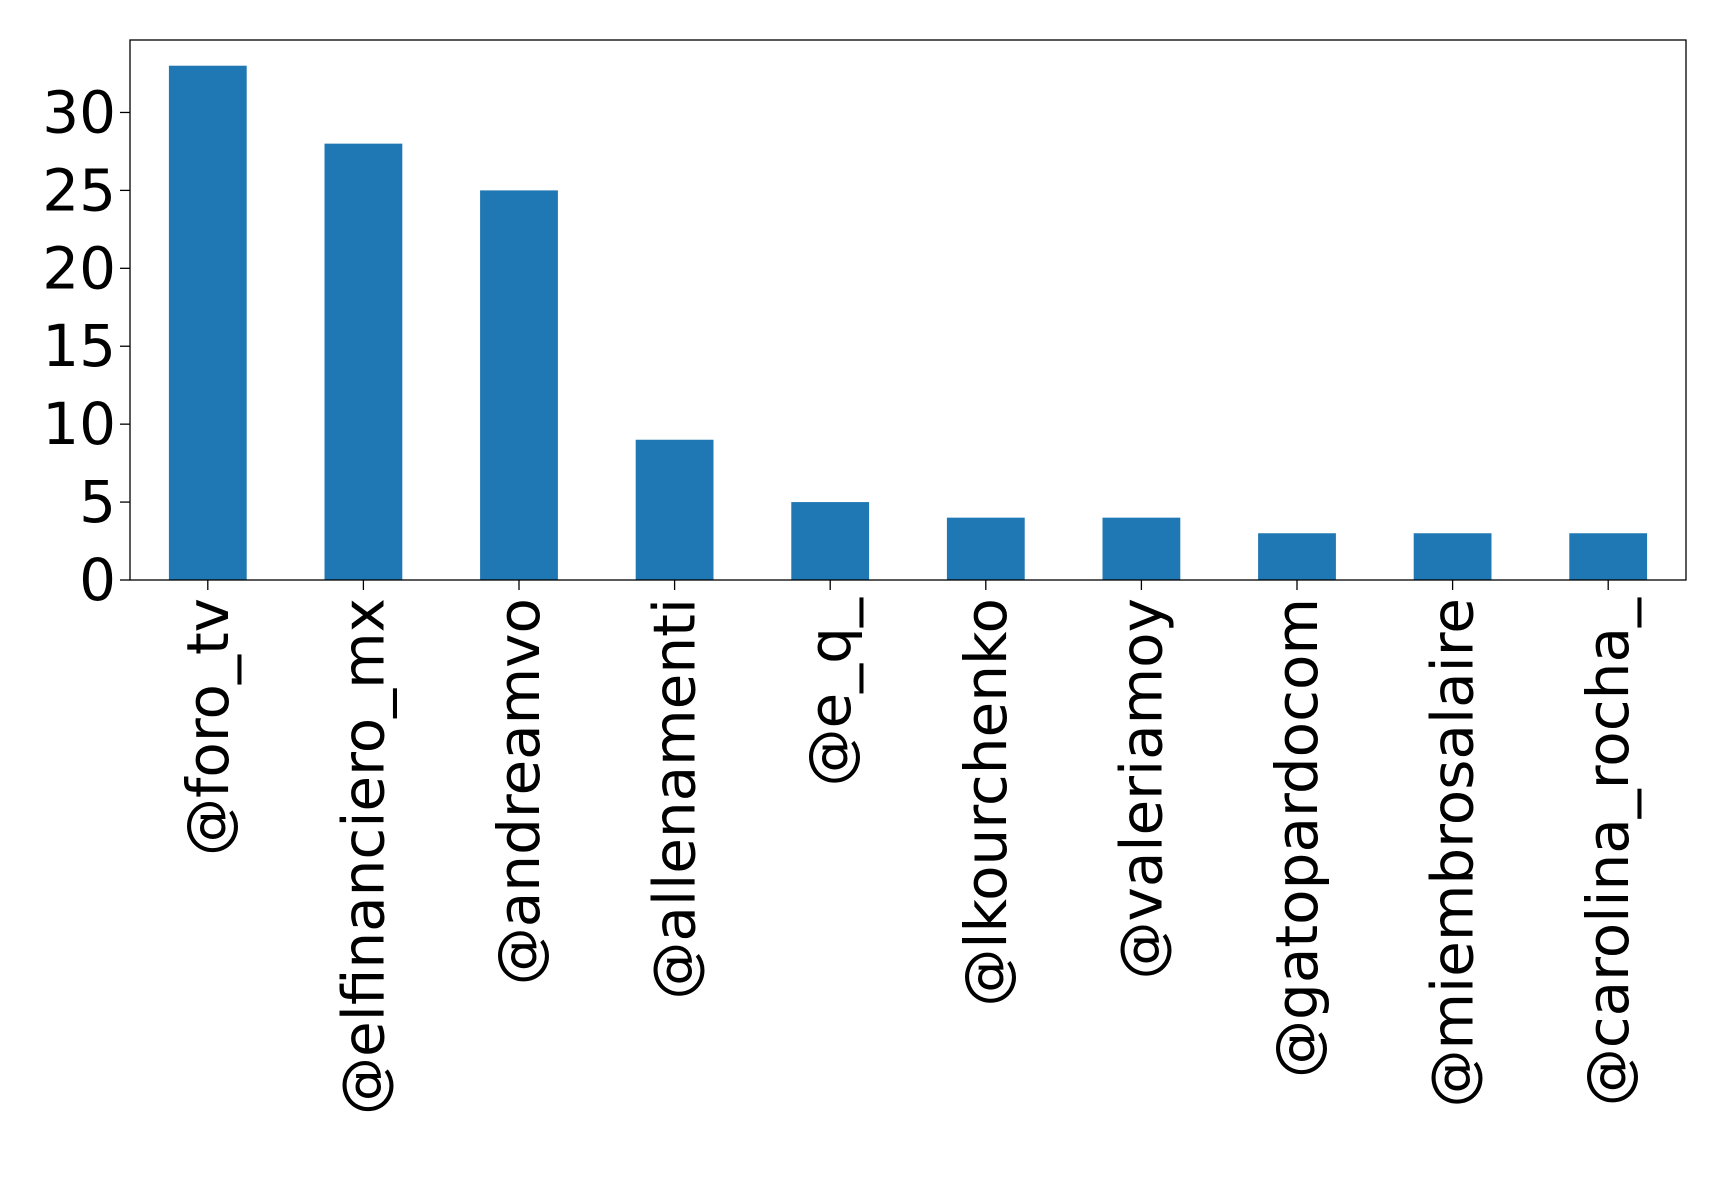 The image size is (1719, 1185). I want to click on x-tick-label: @elfinanciero_mx, so click(363, 856).